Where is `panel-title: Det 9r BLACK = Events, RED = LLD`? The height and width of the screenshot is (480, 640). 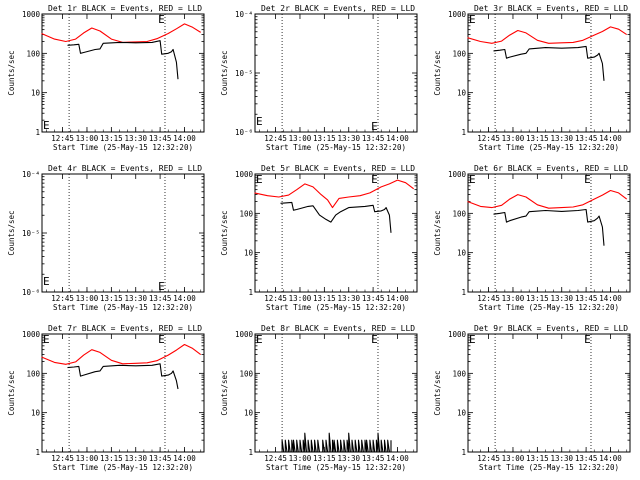 panel-title: Det 9r BLACK = Events, RED = LLD is located at coordinates (551, 328).